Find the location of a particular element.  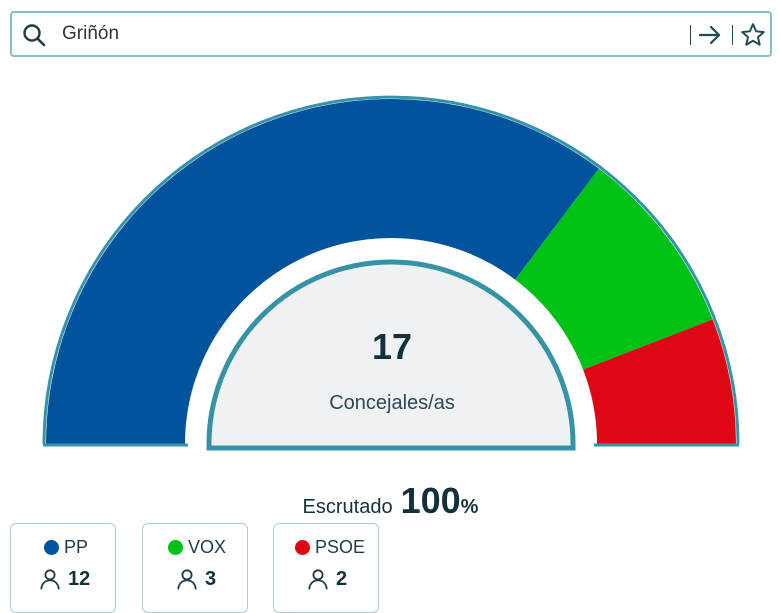

scrutiny-label: Escrutado is located at coordinates (347, 507).